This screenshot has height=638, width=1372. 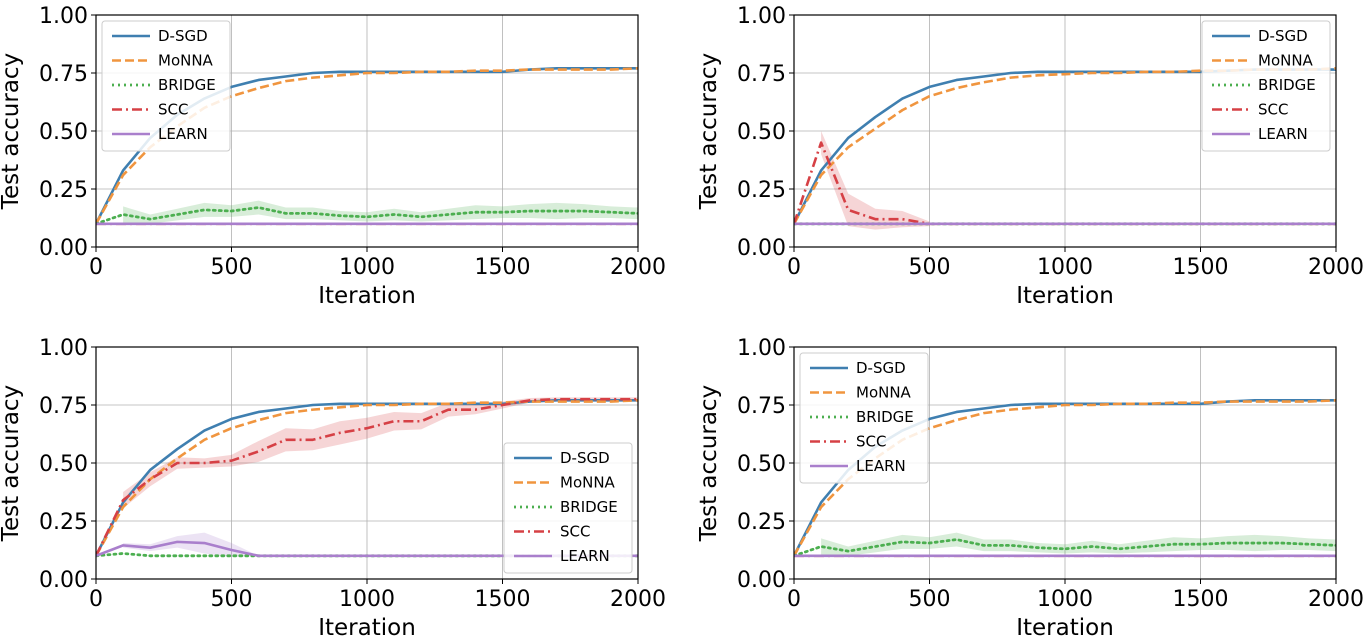 What do you see at coordinates (191, 544) in the screenshot?
I see `band-learn` at bounding box center [191, 544].